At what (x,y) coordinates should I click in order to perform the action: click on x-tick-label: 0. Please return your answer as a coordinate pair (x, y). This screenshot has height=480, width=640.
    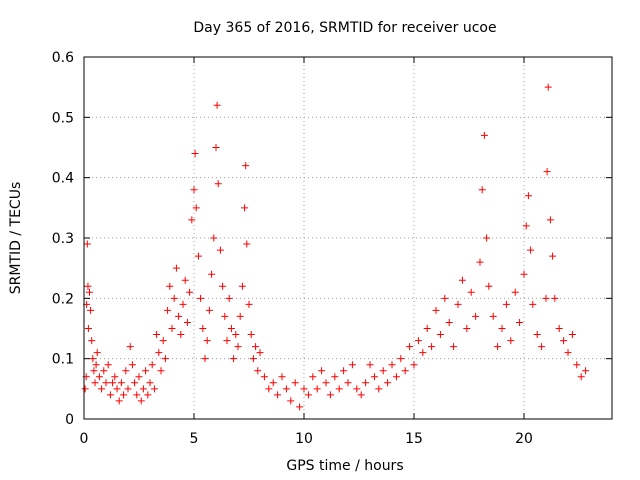
    Looking at the image, I should click on (84, 439).